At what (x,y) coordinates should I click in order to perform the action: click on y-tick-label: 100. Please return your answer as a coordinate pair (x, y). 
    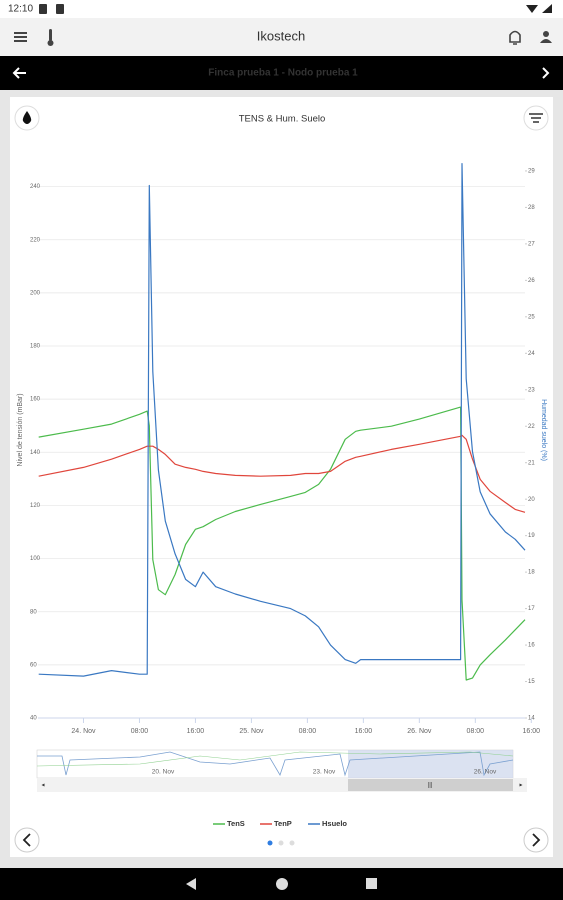
    Looking at the image, I should click on (35, 559).